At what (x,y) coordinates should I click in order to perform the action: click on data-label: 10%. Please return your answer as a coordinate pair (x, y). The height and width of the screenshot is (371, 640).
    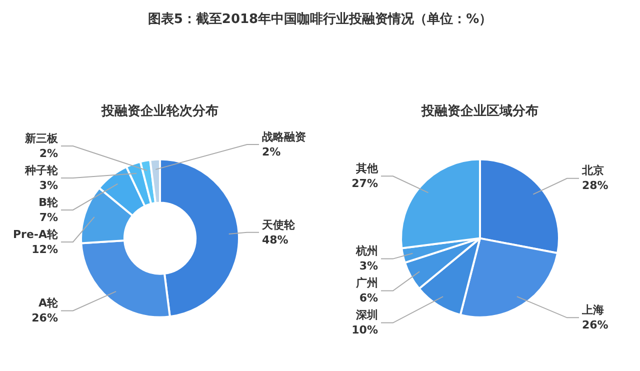
    Looking at the image, I should click on (365, 330).